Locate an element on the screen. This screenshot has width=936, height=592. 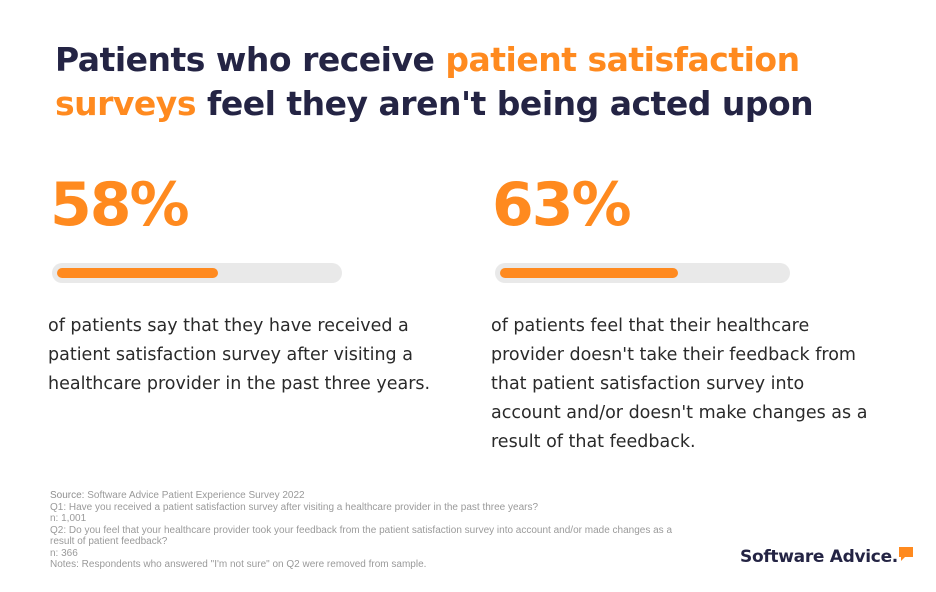
stat-value-2: 63% is located at coordinates (562, 205).